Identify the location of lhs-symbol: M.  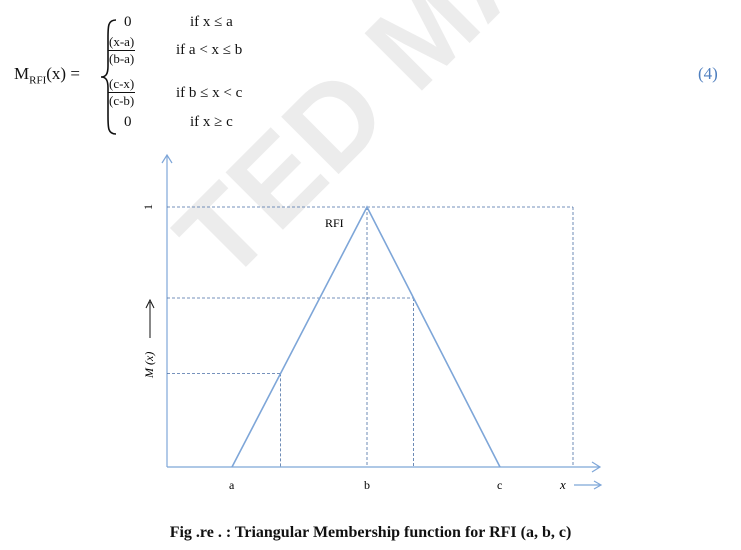
(22, 73).